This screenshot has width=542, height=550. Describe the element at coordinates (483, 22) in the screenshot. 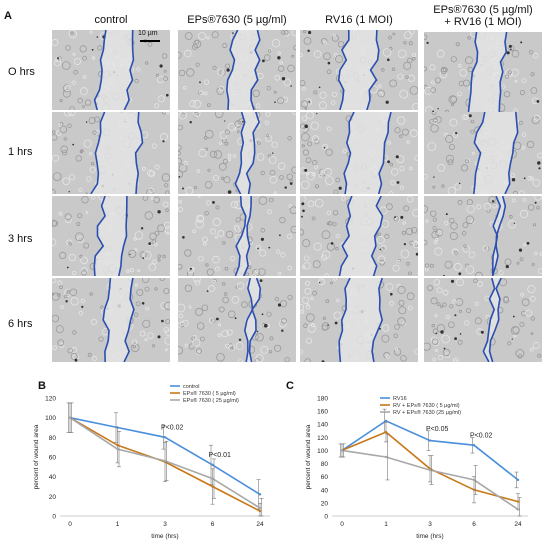

I see `column-header-combo-line2: + RV16 (1 MOI)` at that location.